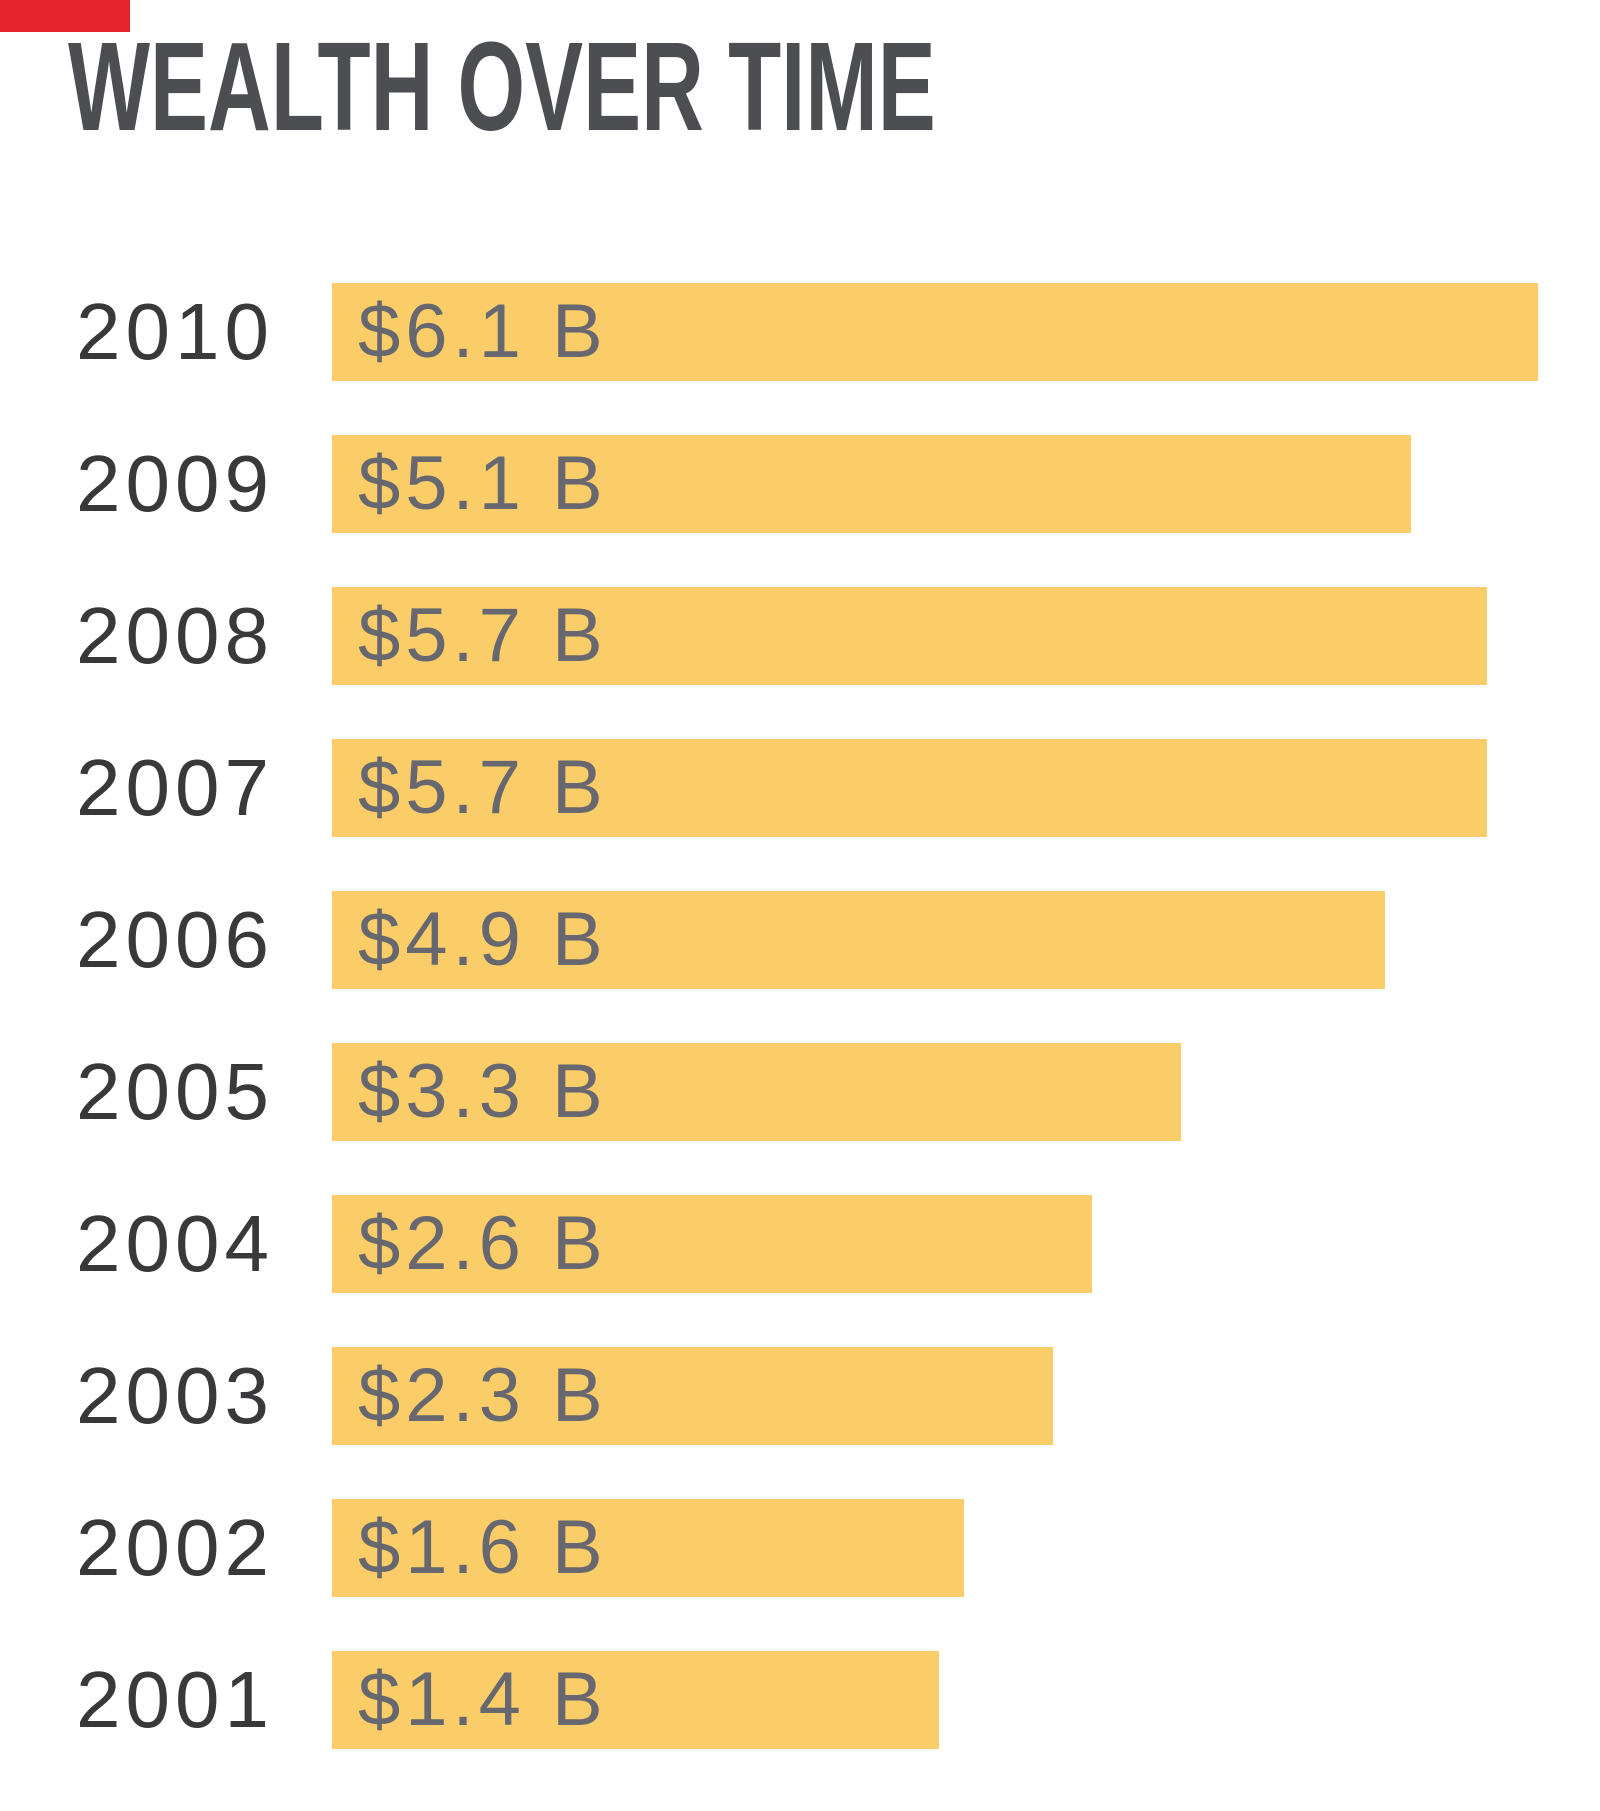 The width and height of the screenshot is (1600, 1811). What do you see at coordinates (483, 1395) in the screenshot?
I see `bar-value-label: $2.3 B` at bounding box center [483, 1395].